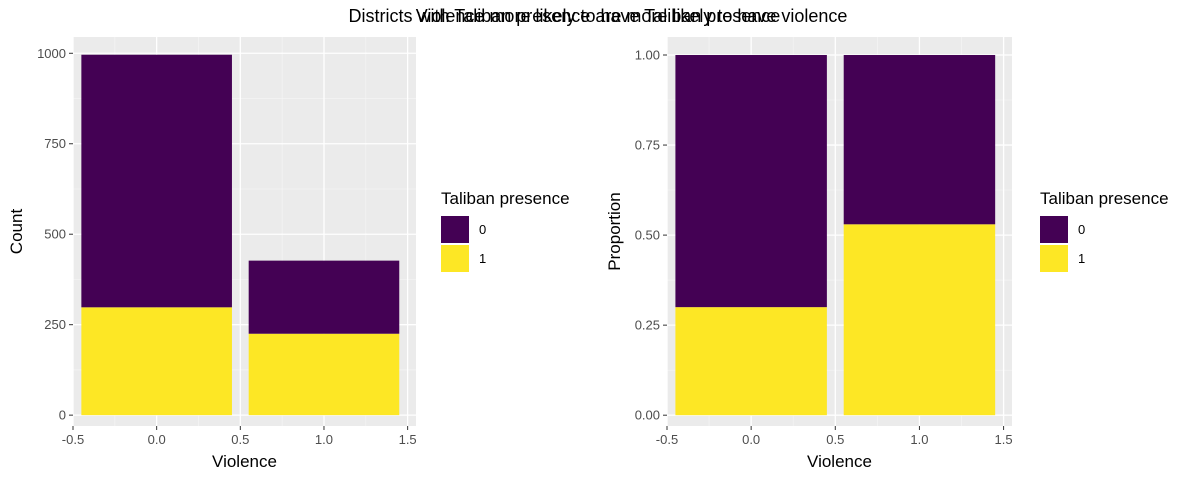 The width and height of the screenshot is (1196, 479). What do you see at coordinates (16, 232) in the screenshot?
I see `y-axis-title: Count` at bounding box center [16, 232].